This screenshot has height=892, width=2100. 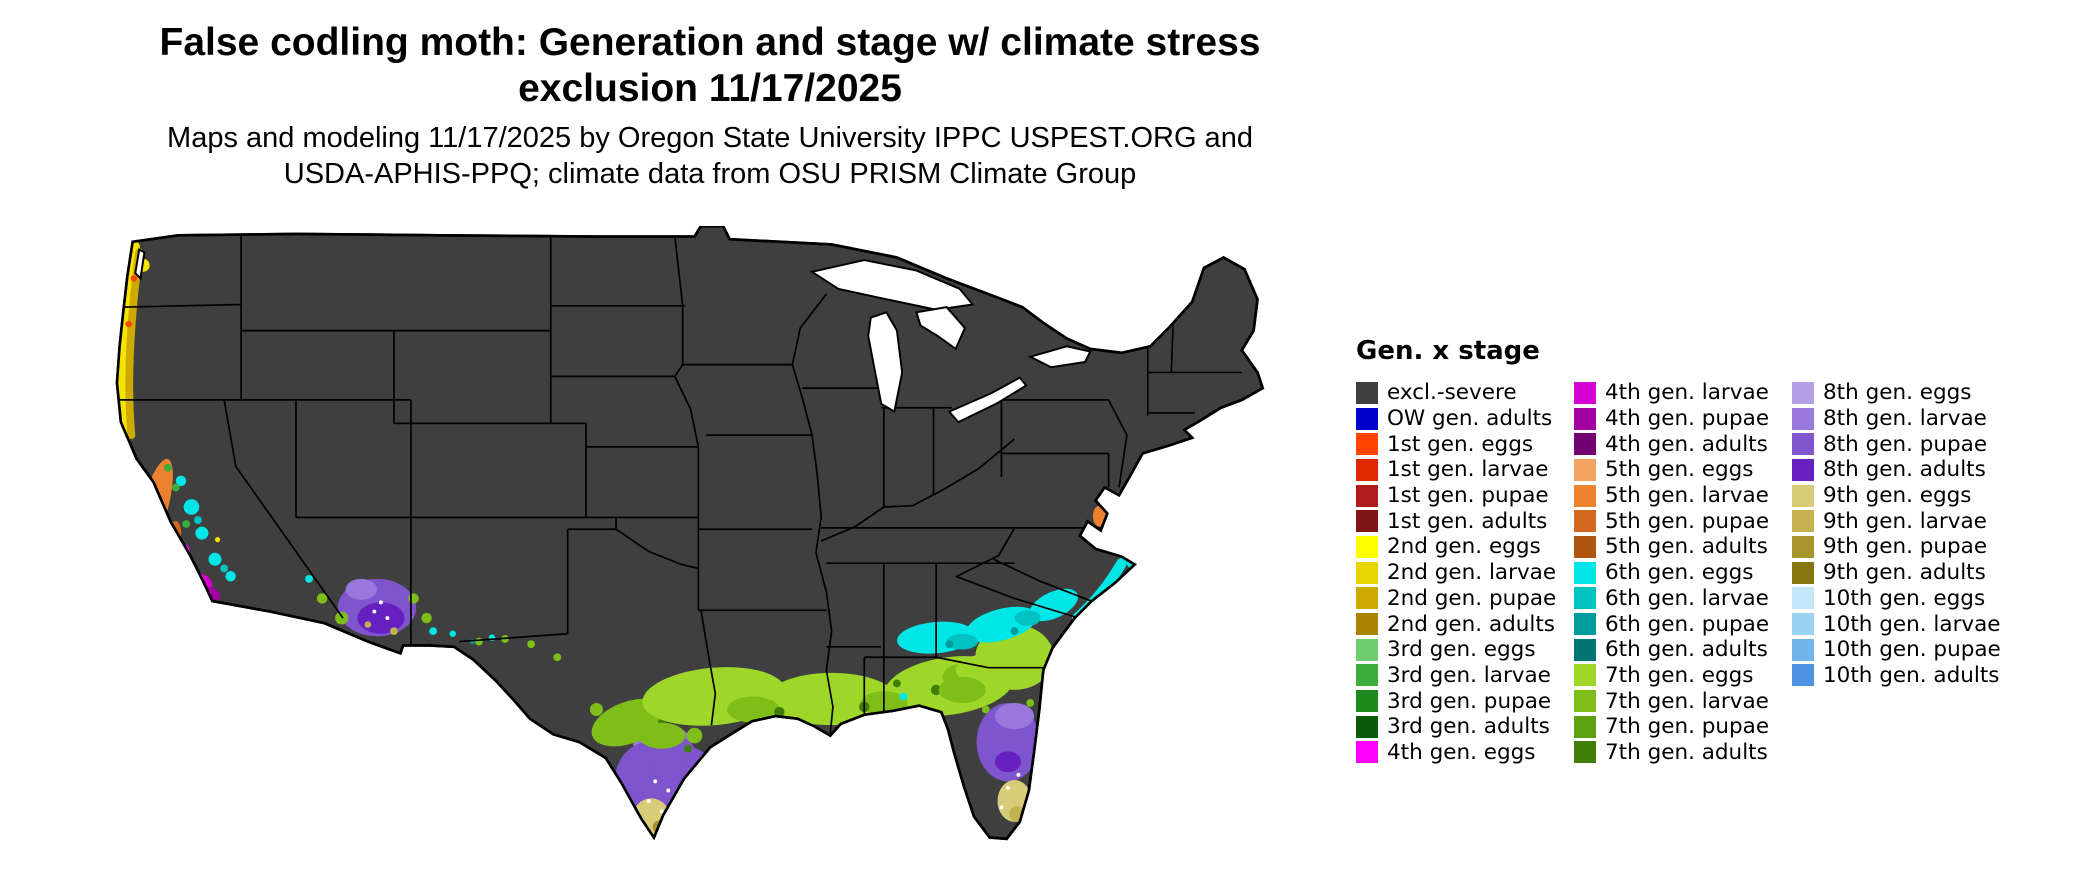 I want to click on legend-label: 7th gen. larvae, so click(x=1687, y=701).